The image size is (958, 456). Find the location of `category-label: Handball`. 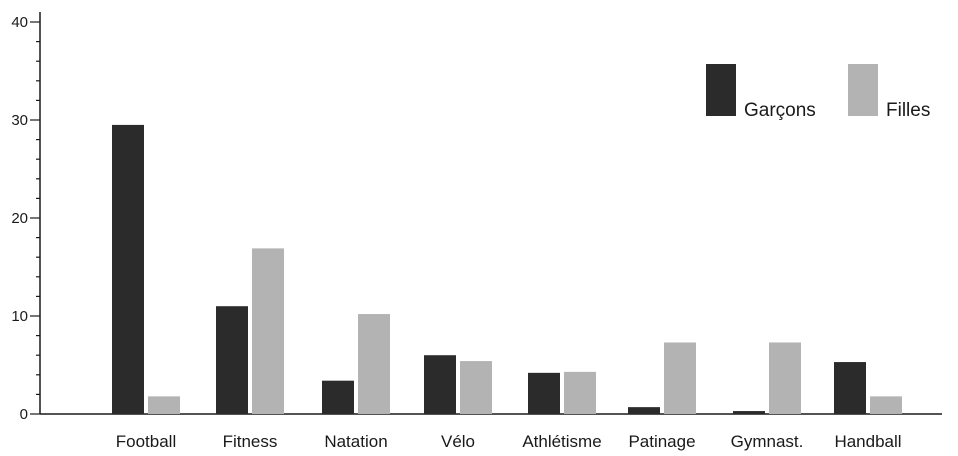

category-label: Handball is located at coordinates (867, 441).